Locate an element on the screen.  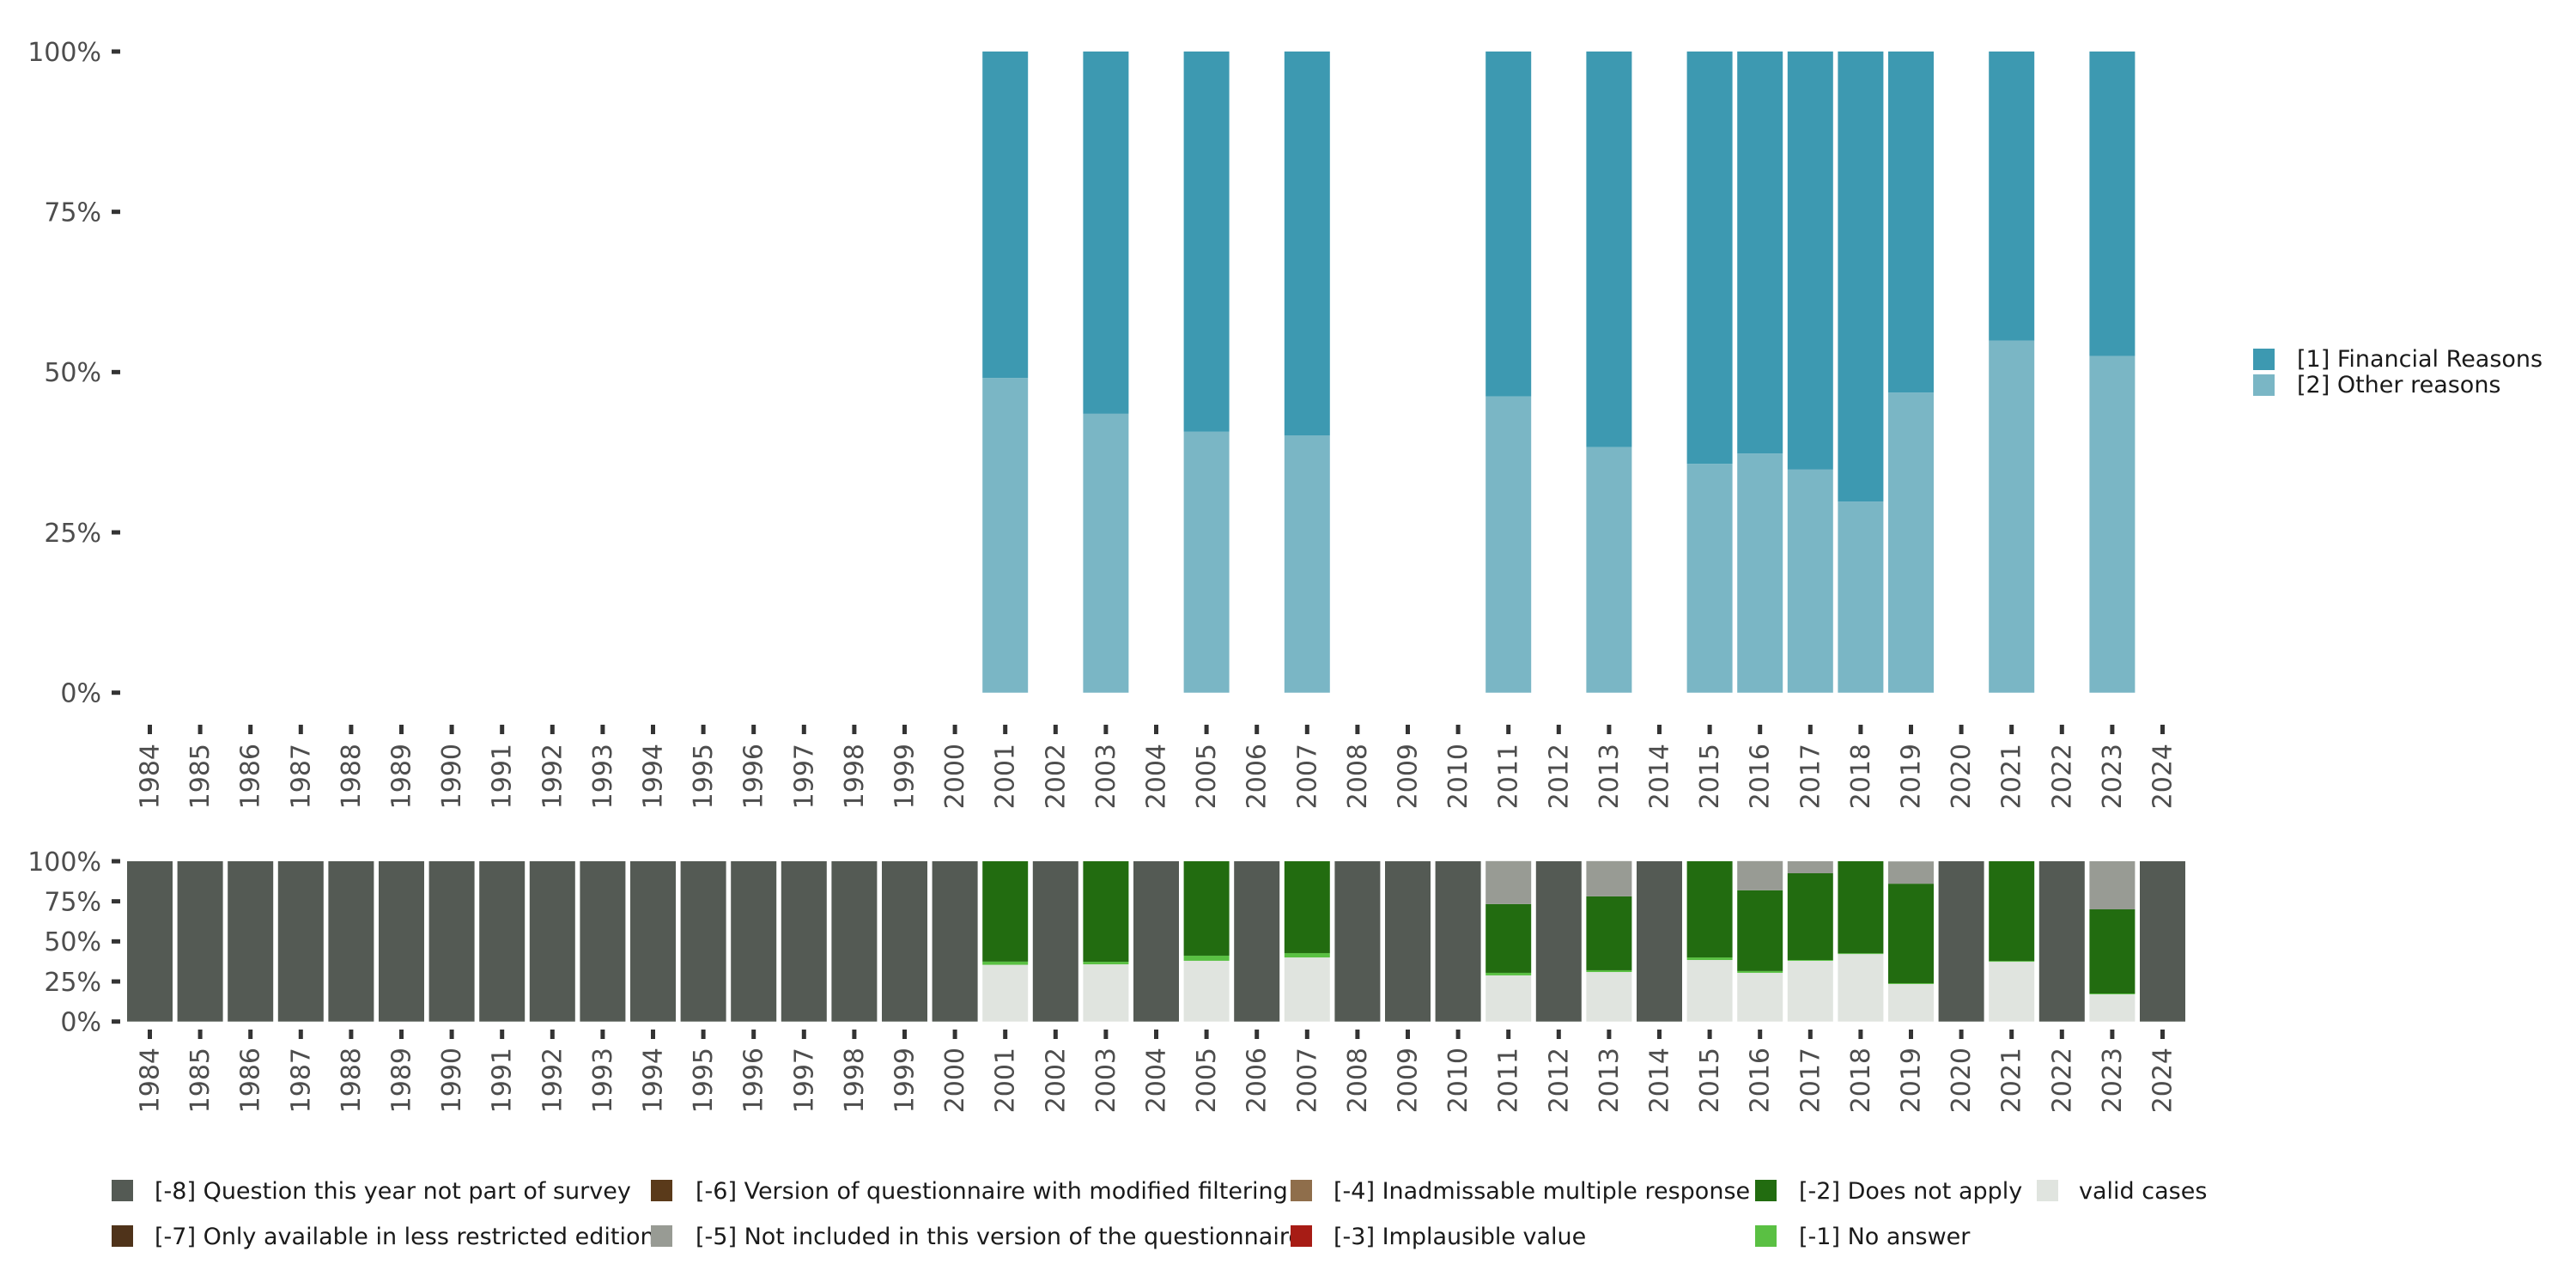
bar-8-question-this-year-not-part-of-survey-2008 is located at coordinates (1357, 941).